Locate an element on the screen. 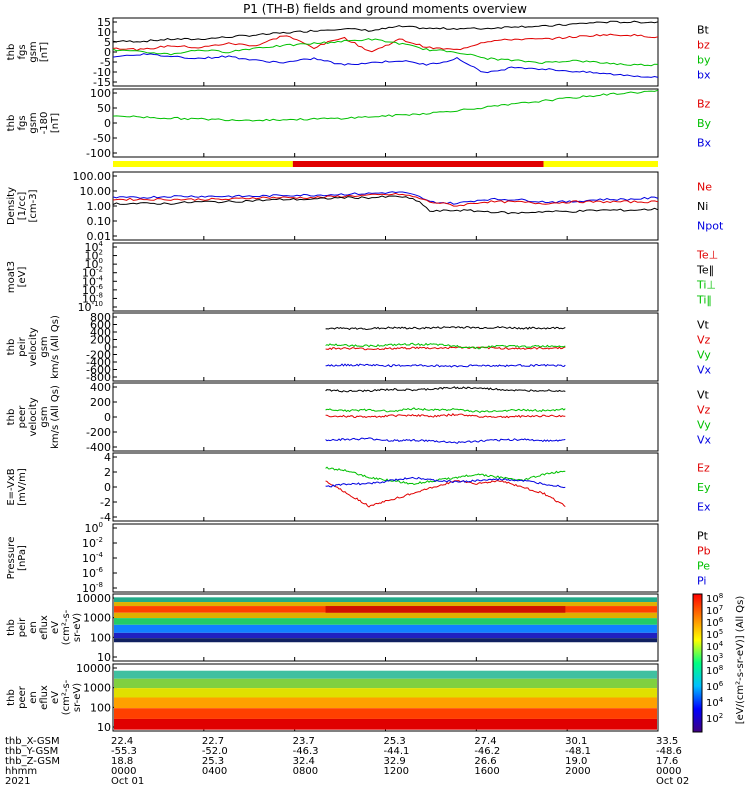  footer-value: 30.1 is located at coordinates (576, 741).